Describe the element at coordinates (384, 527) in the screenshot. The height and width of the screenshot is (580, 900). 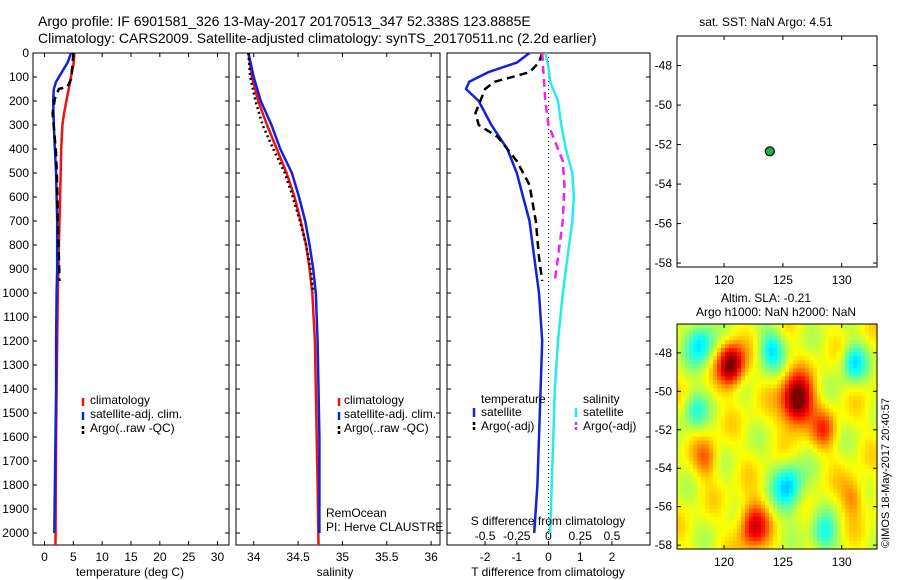
I see `annotation-pi: PI: Herve CLAUSTRE` at that location.